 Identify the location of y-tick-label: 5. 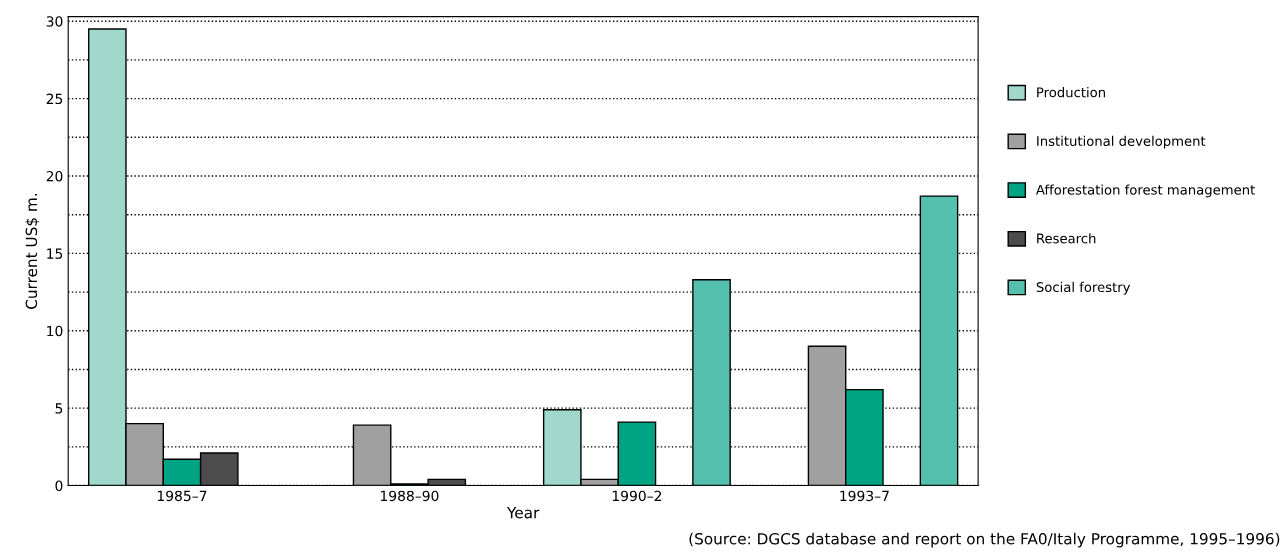
(59, 408).